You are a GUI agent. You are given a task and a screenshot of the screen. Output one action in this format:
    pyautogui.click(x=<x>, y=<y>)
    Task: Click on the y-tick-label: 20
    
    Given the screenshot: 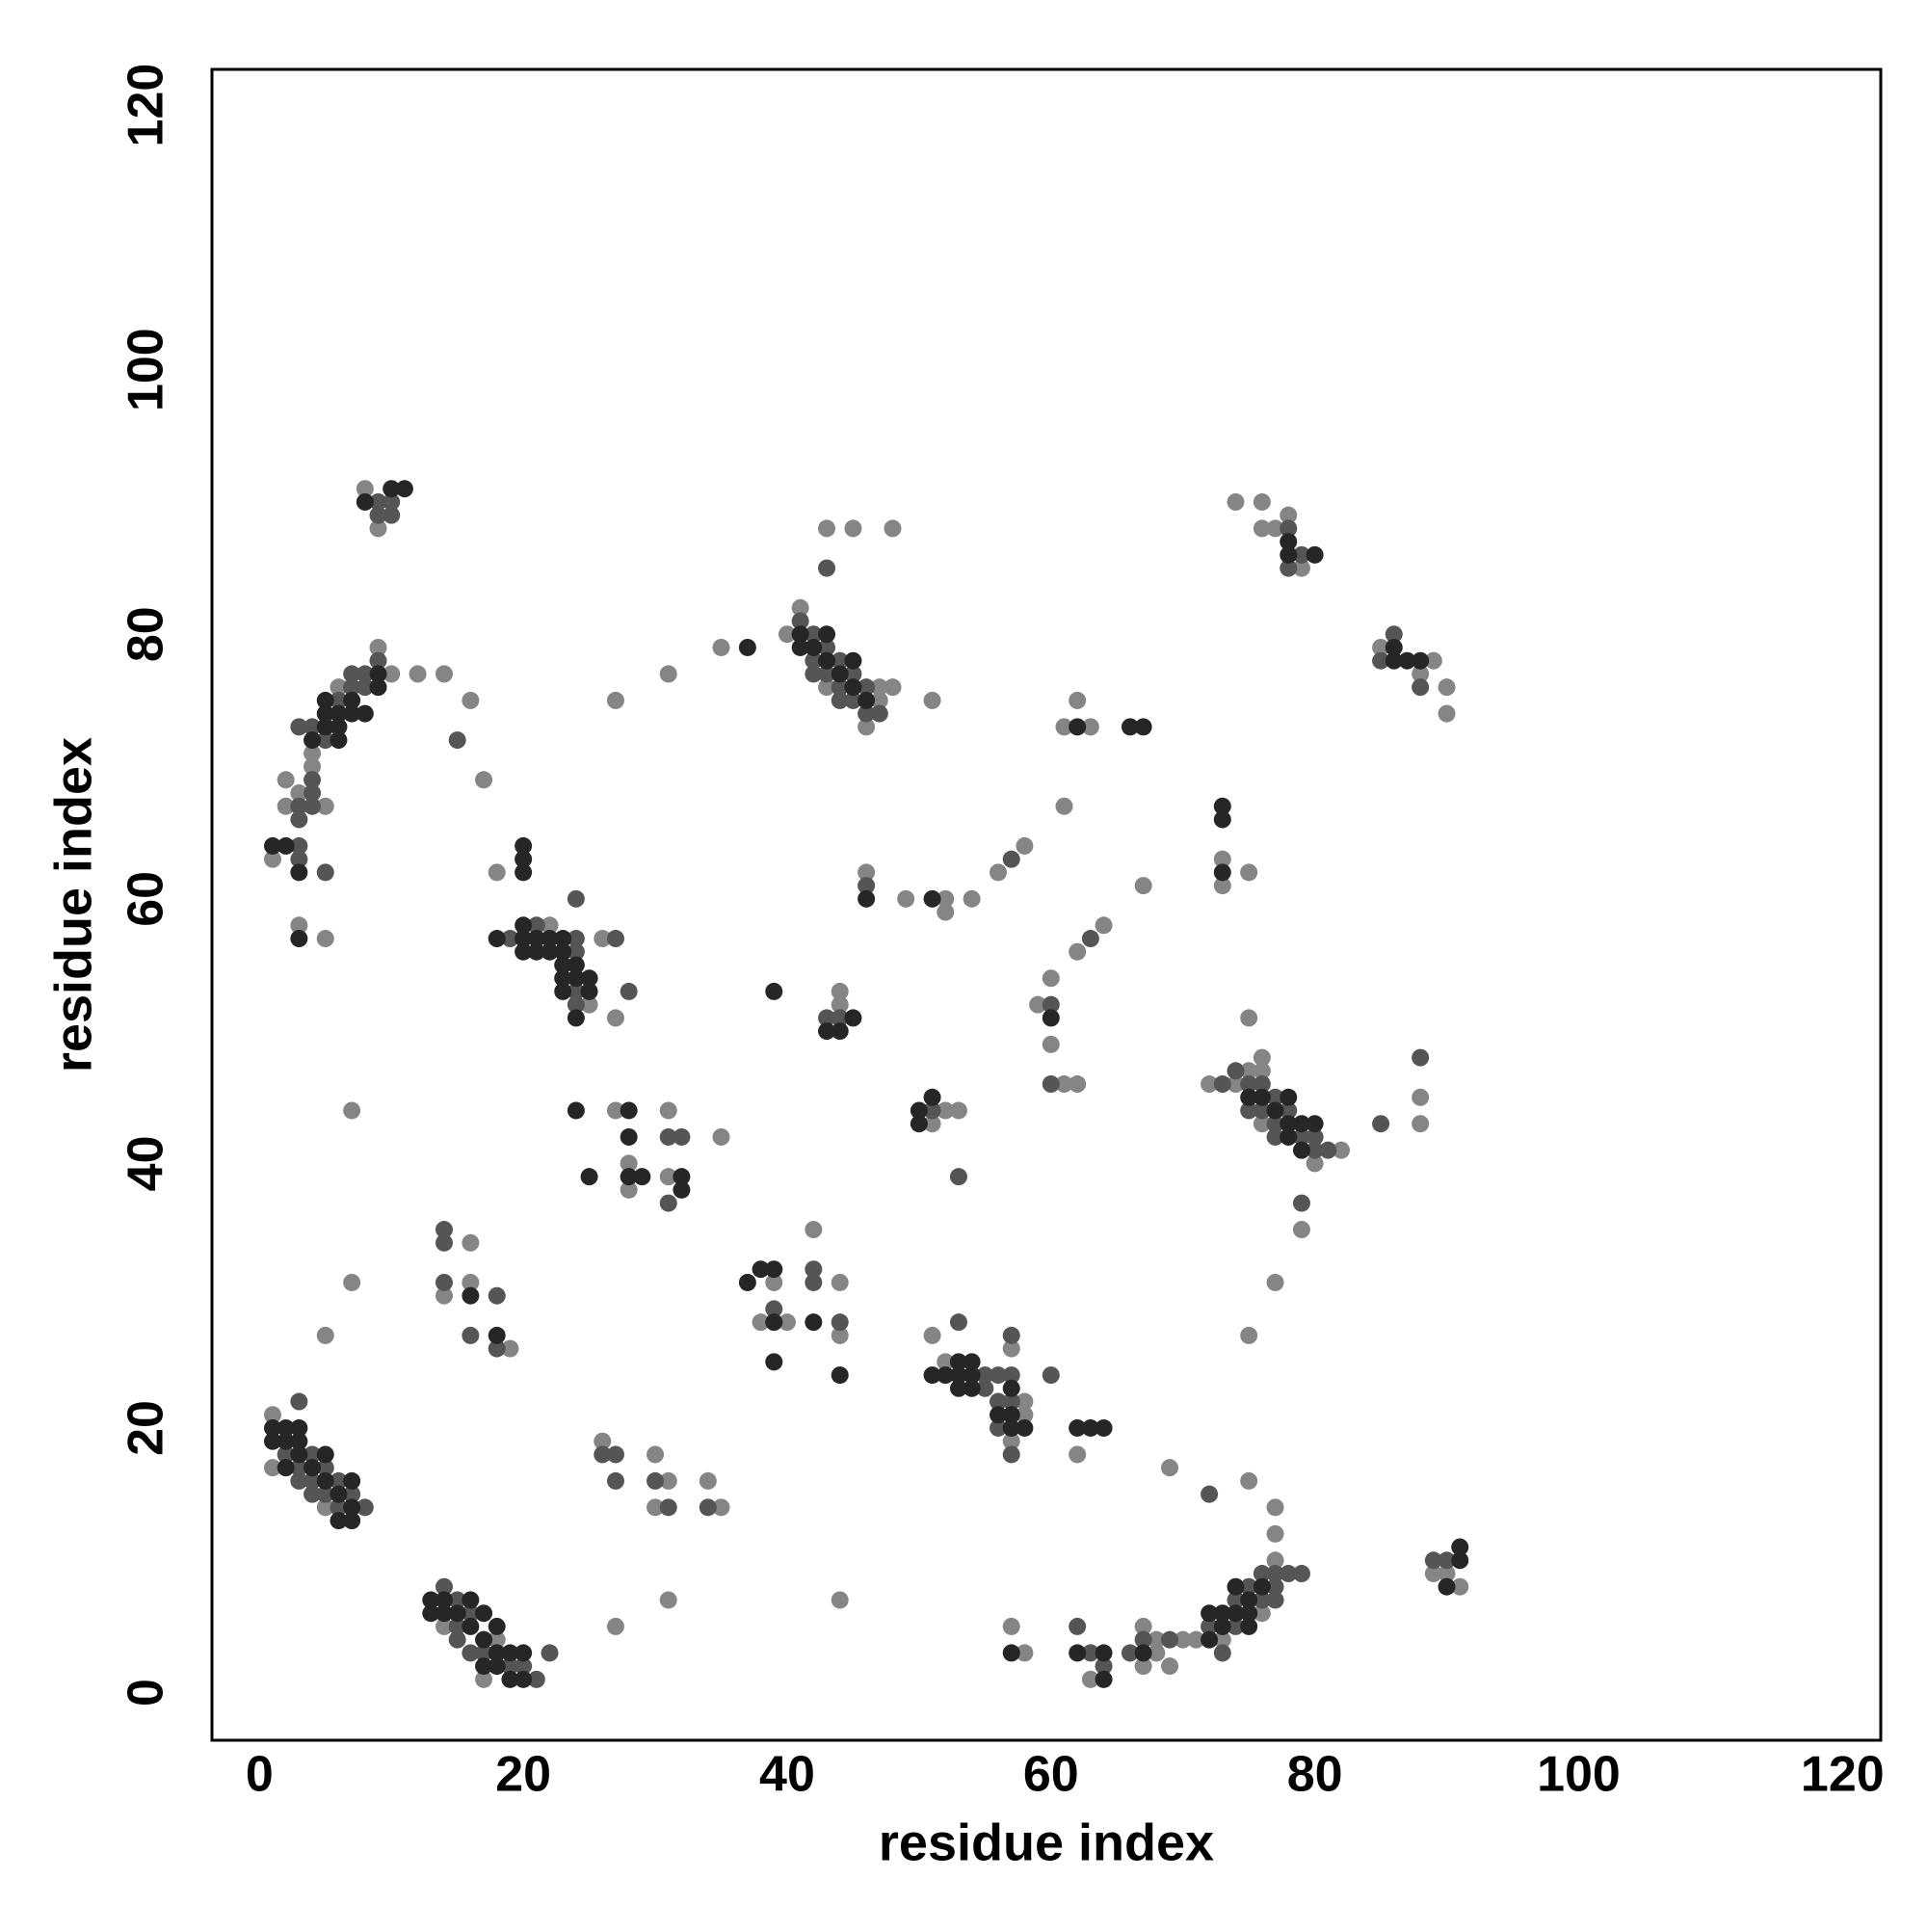 What is the action you would take?
    pyautogui.click(x=146, y=1428)
    